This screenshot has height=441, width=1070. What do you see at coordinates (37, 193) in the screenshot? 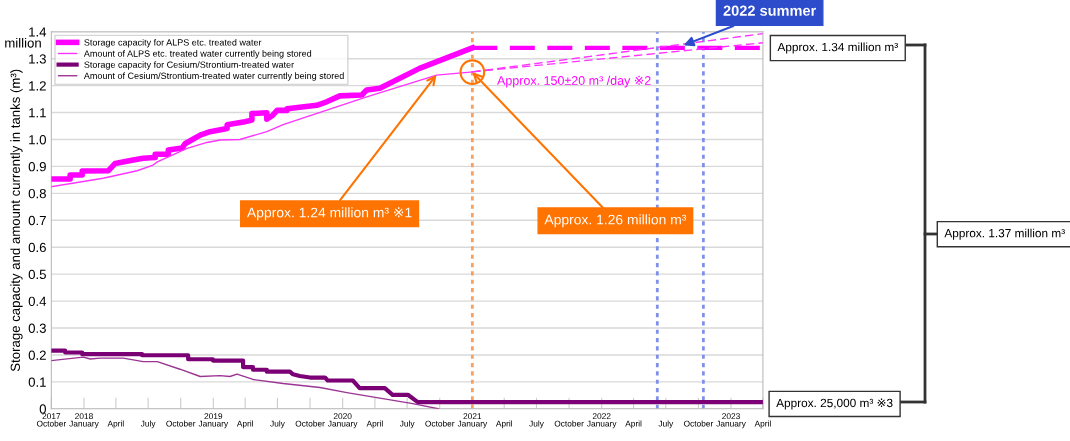
I see `y-tick-label: 0.8` at bounding box center [37, 193].